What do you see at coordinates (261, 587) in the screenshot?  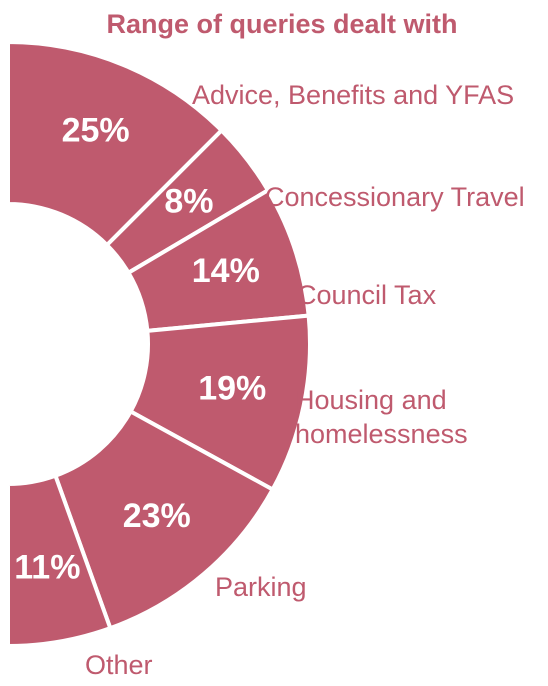 I see `category-label: Parking` at bounding box center [261, 587].